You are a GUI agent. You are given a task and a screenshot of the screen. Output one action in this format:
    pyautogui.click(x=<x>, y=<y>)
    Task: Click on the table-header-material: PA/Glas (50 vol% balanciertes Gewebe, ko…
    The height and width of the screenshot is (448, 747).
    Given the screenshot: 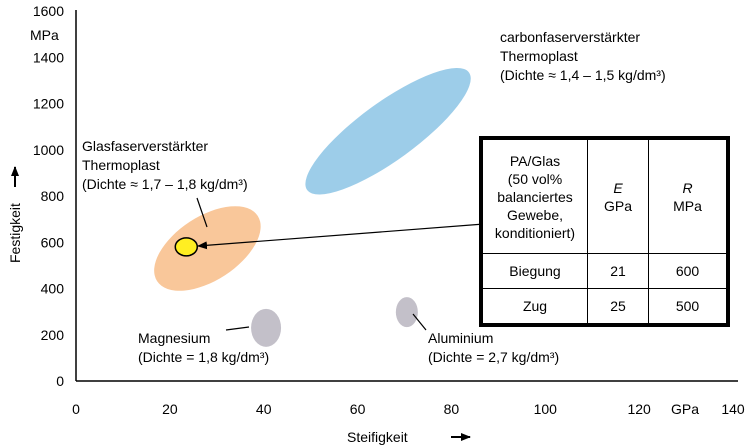 What is the action you would take?
    pyautogui.click(x=535, y=196)
    